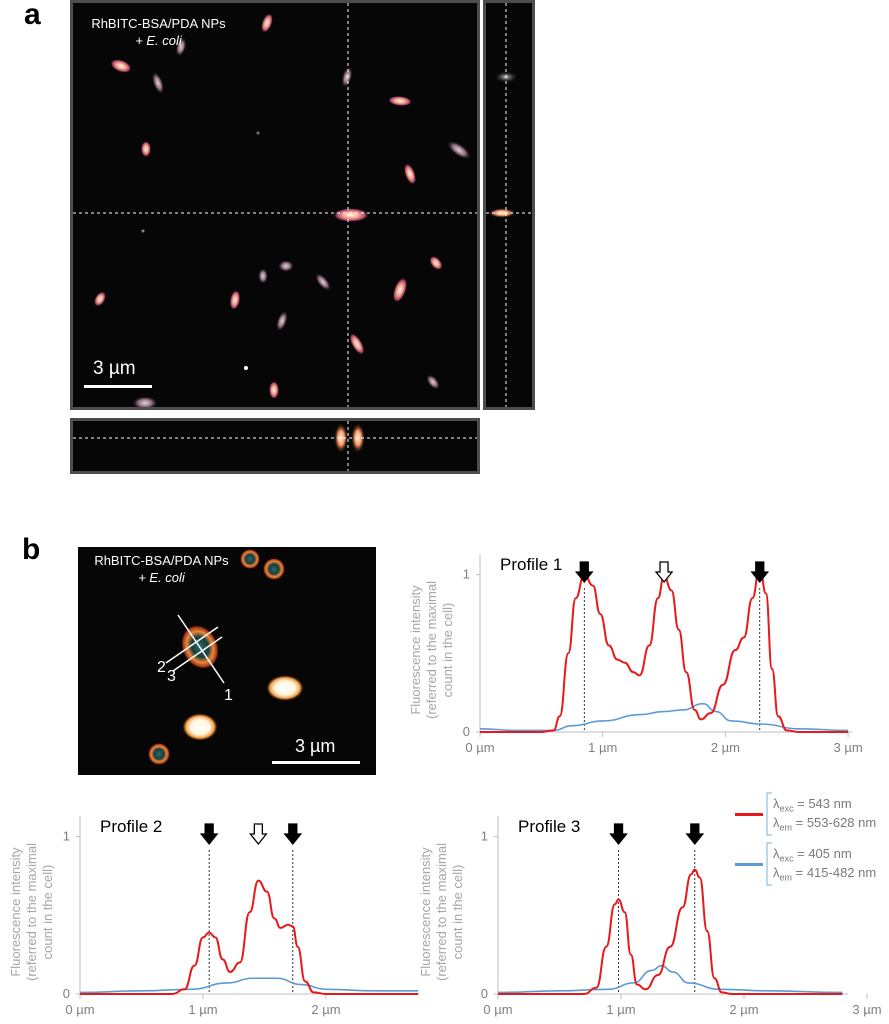 This screenshot has width=889, height=1024. Describe the element at coordinates (812, 805) in the screenshot. I see `legend-red-exc: λexc = 543 nm` at that location.